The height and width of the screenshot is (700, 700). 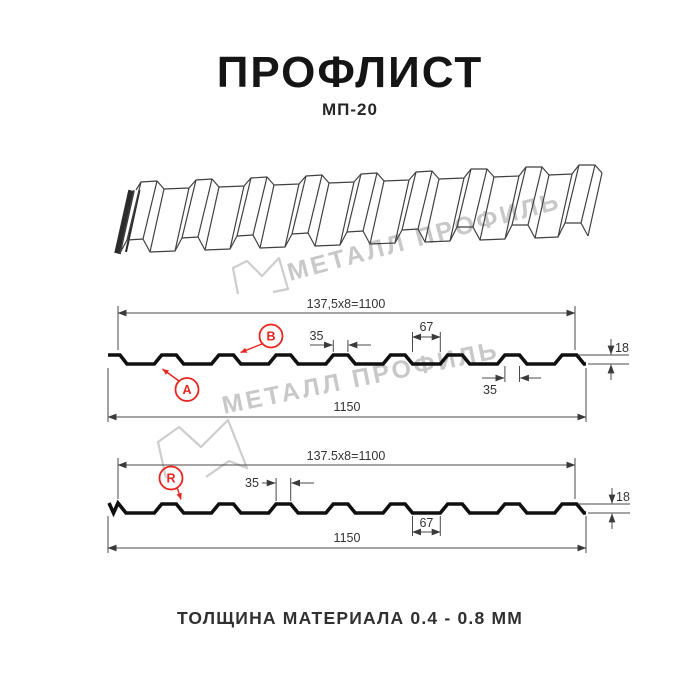 What do you see at coordinates (350, 72) in the screenshot?
I see `page-title: ПРОФЛИСТ` at bounding box center [350, 72].